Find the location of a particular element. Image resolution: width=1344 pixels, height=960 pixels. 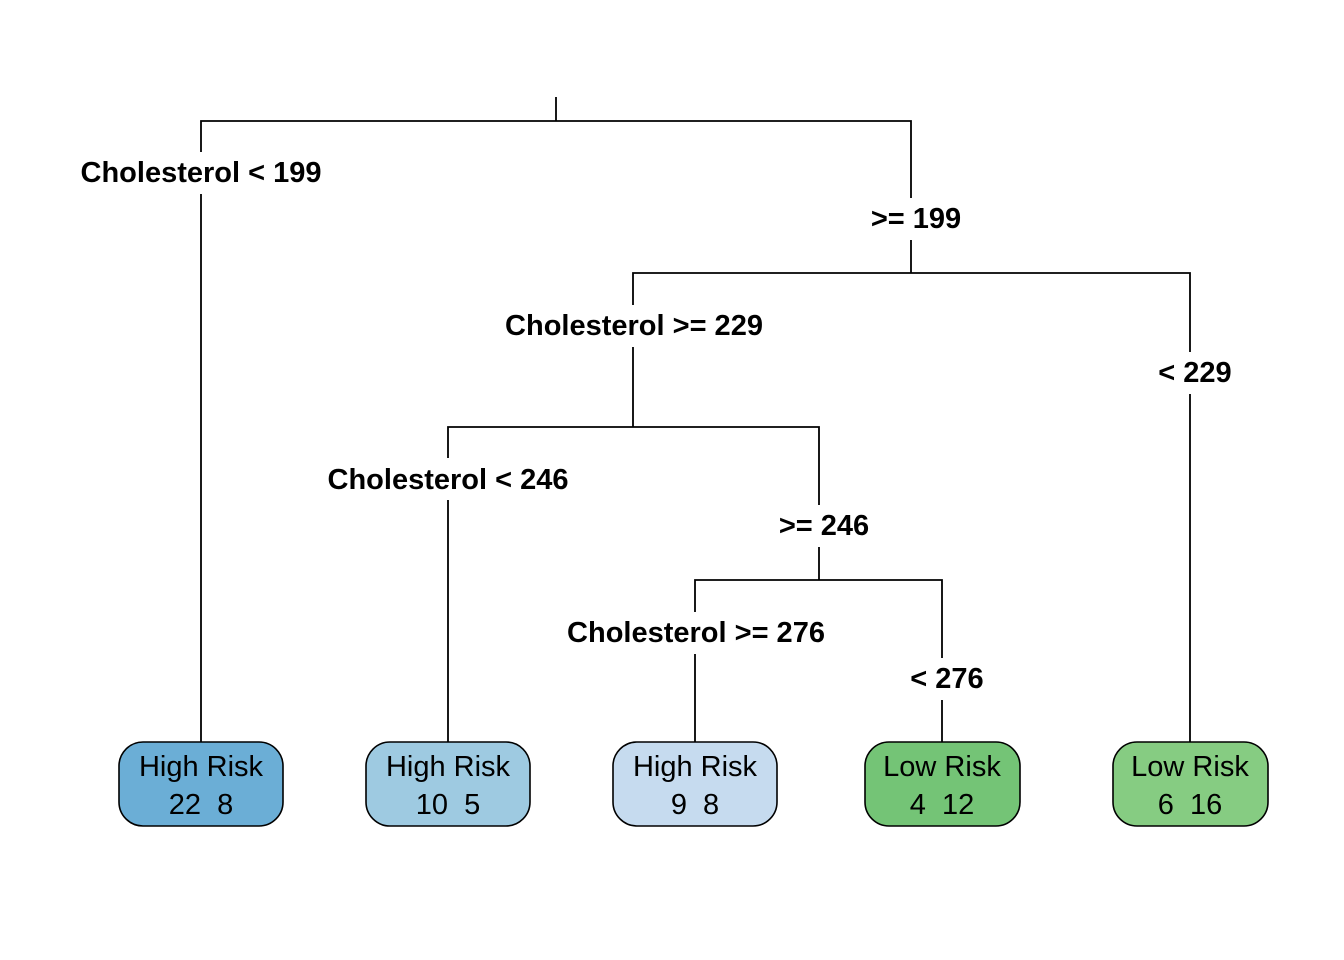

leaf-node: Low Risk 4 12 is located at coordinates (942, 784).